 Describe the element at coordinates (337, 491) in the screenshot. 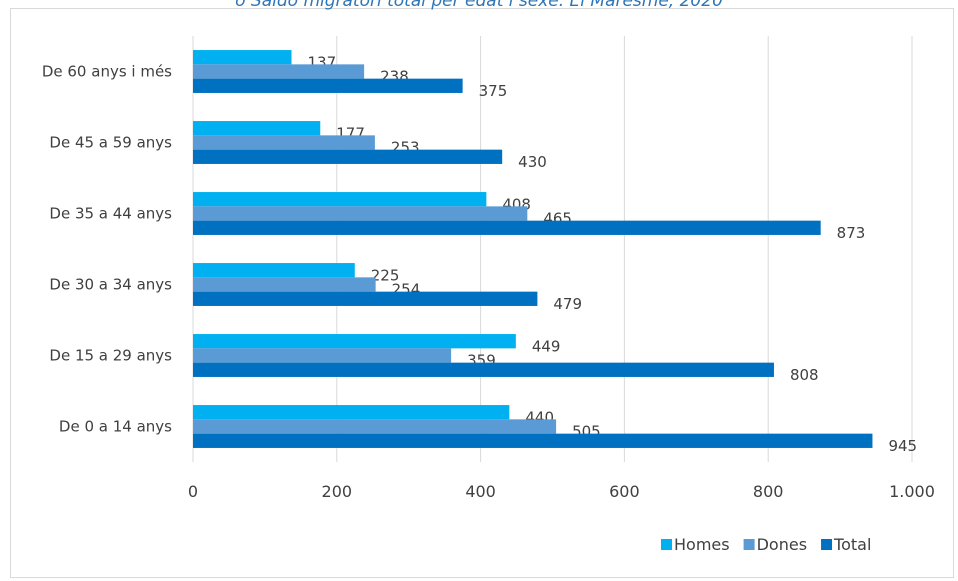

I see `x-tick-label: 200` at that location.